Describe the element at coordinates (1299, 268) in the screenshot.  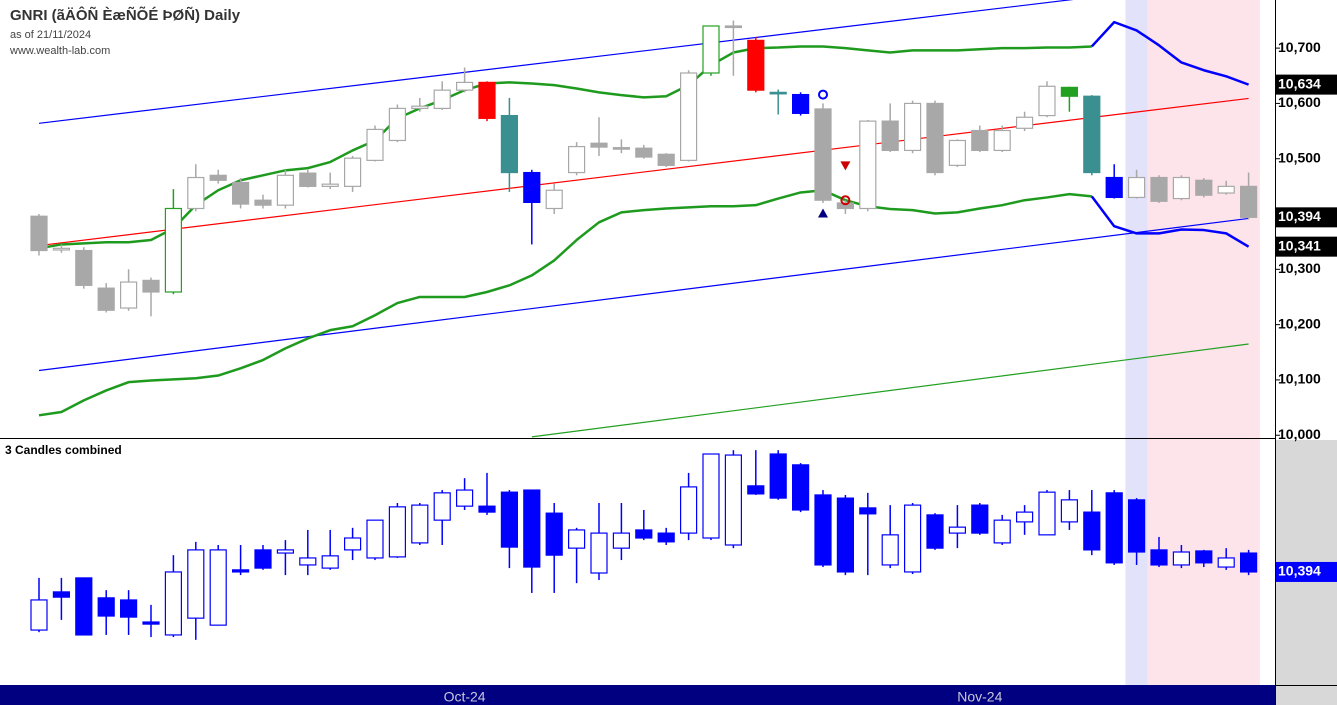
I see `y-tick-label: 10,300` at that location.